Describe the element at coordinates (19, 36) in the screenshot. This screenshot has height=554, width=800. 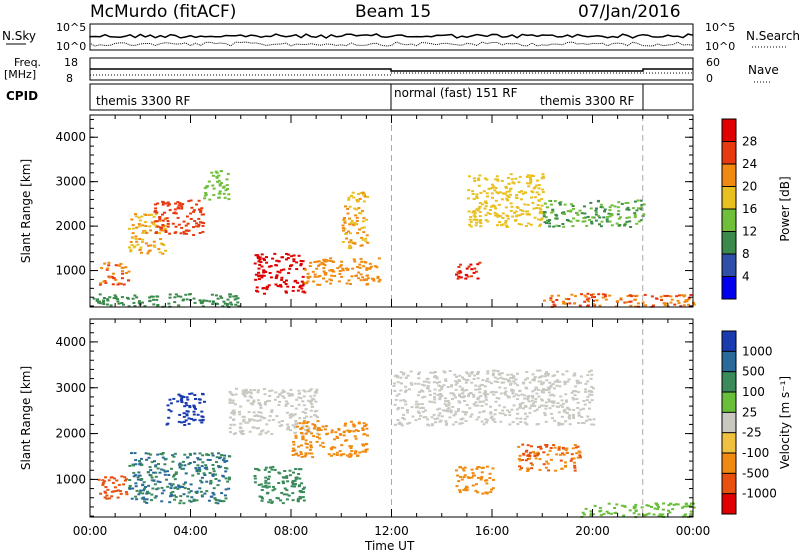
I see `nsky-label: N.Sky` at that location.